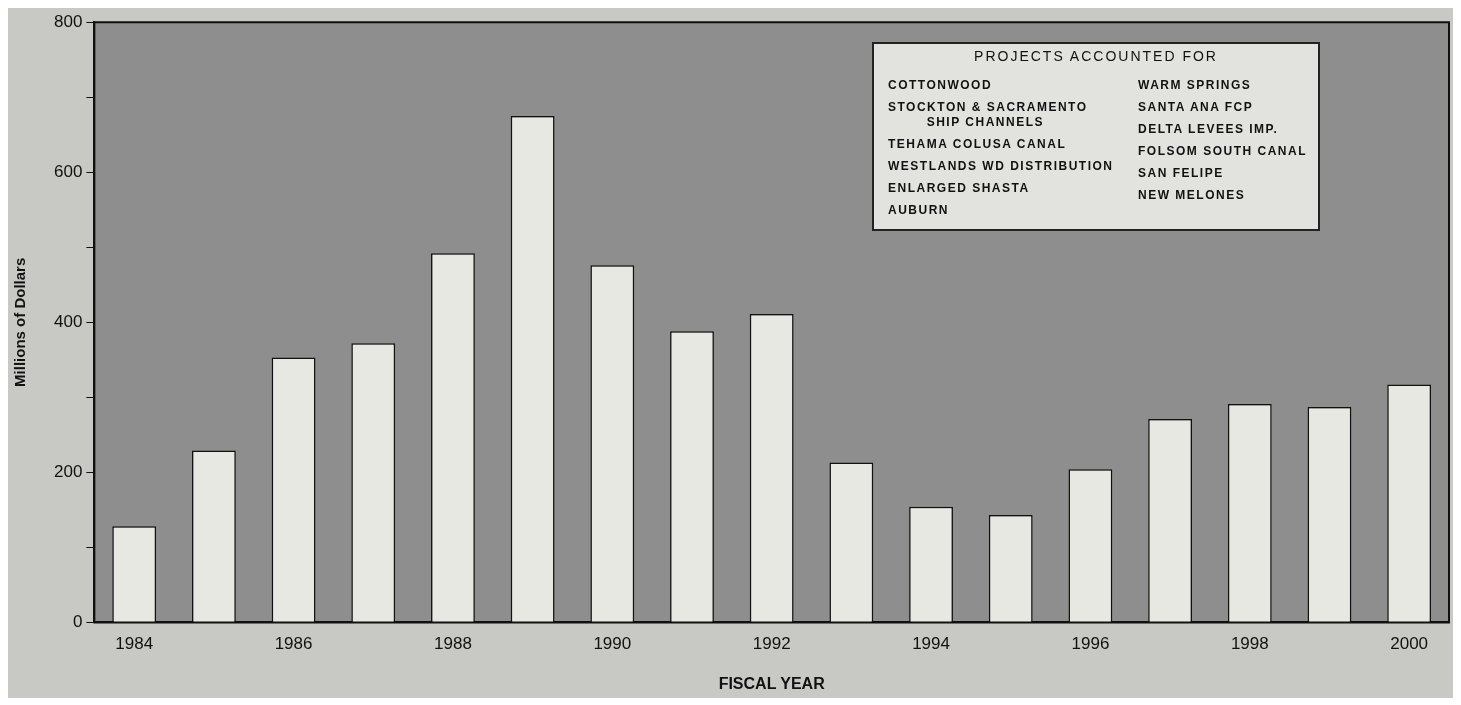 The image size is (1461, 705). I want to click on y-tick-label: 0, so click(77, 622).